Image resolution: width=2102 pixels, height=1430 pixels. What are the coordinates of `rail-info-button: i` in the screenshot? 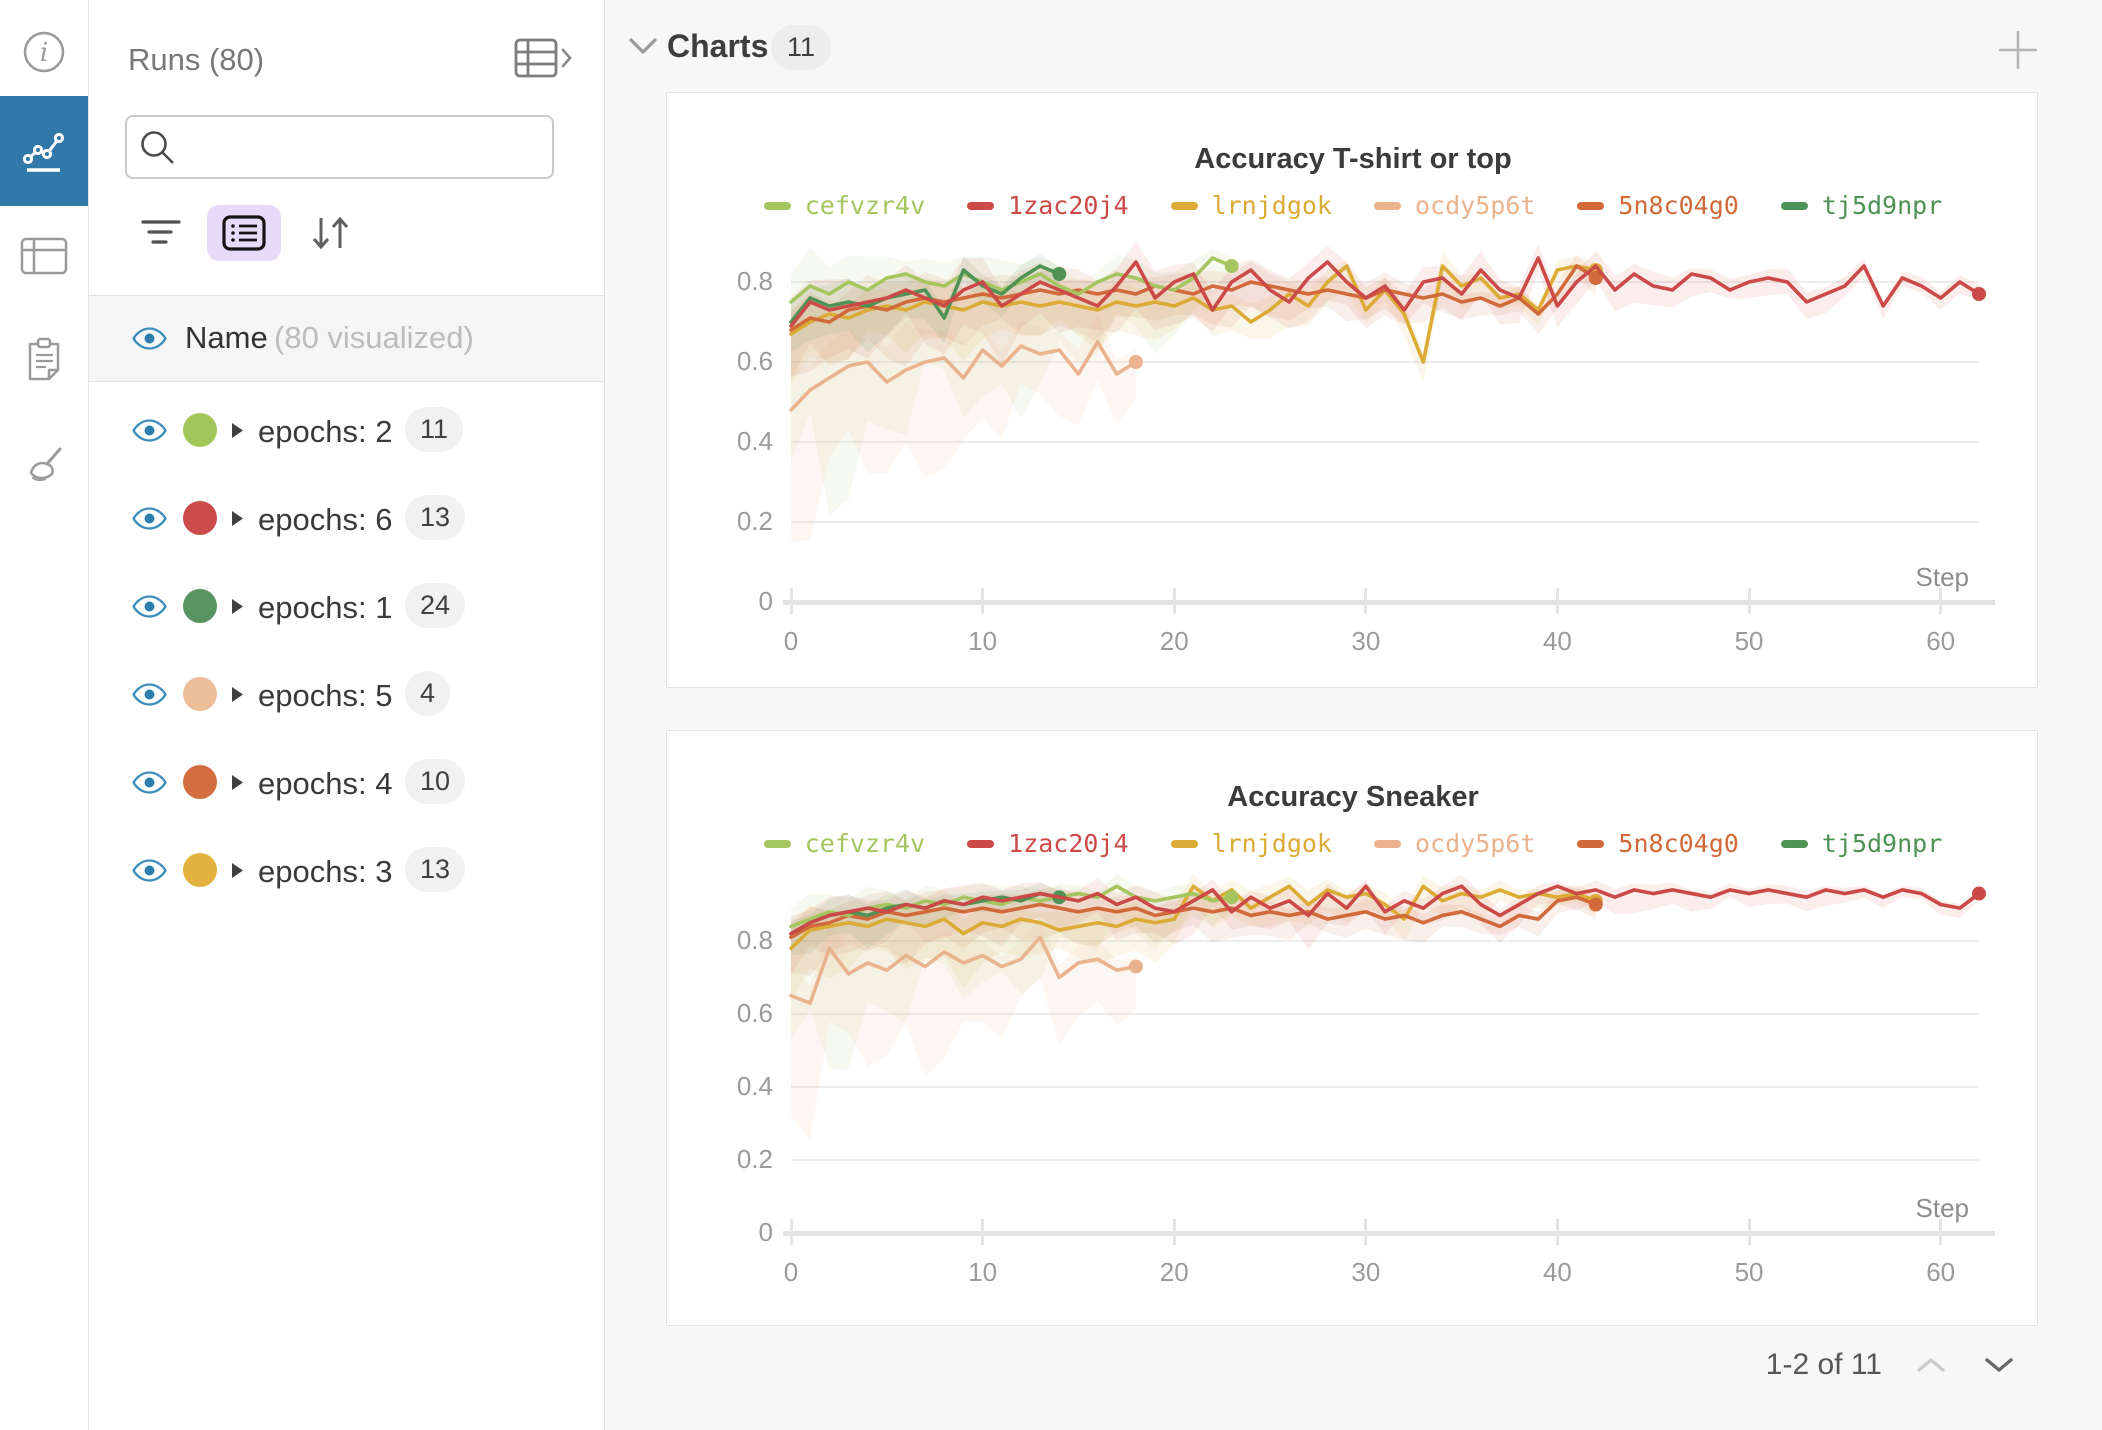 It's located at (44, 52).